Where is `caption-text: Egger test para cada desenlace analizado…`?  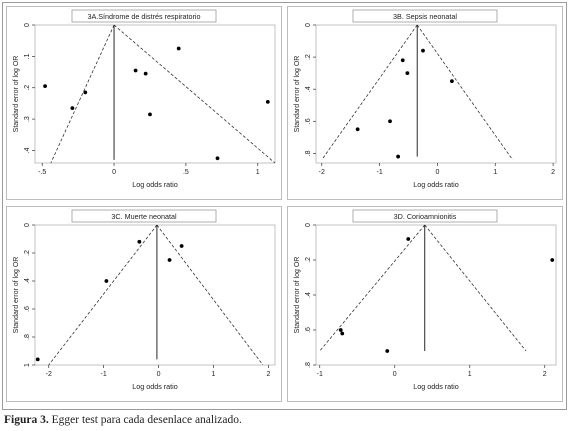
caption-text: Egger test para cada desenlace analizado… is located at coordinates (145, 420).